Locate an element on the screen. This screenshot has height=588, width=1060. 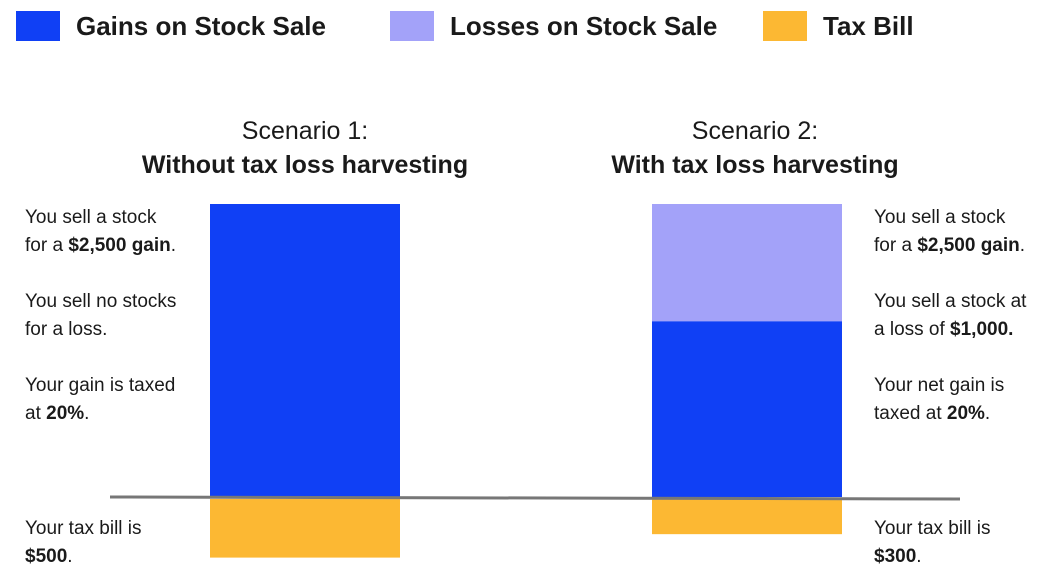
scenario2-note-tax: Your tax bill is $300. is located at coordinates (932, 543).